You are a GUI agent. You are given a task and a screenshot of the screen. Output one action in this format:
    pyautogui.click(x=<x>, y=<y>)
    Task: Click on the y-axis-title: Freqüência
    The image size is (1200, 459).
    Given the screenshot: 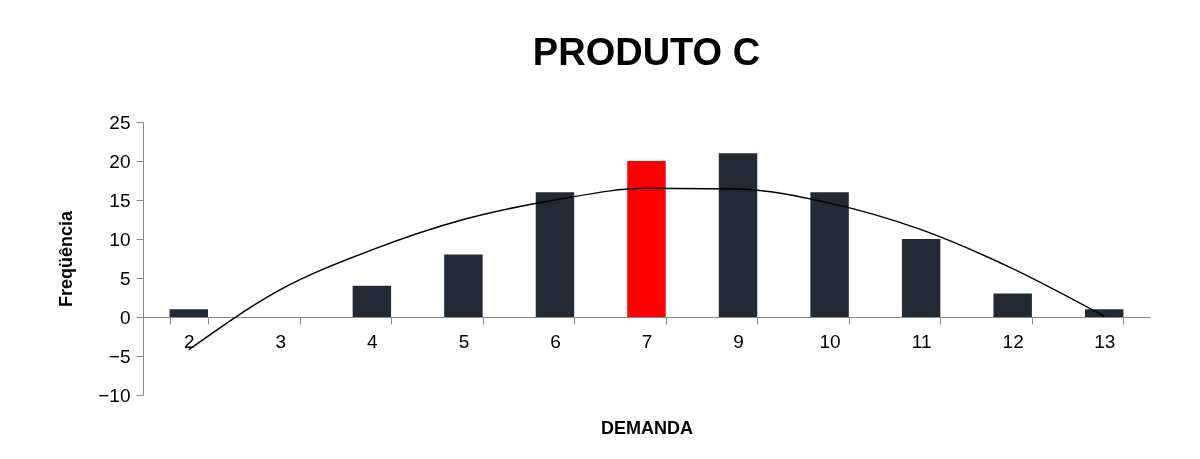 What is the action you would take?
    pyautogui.click(x=66, y=259)
    